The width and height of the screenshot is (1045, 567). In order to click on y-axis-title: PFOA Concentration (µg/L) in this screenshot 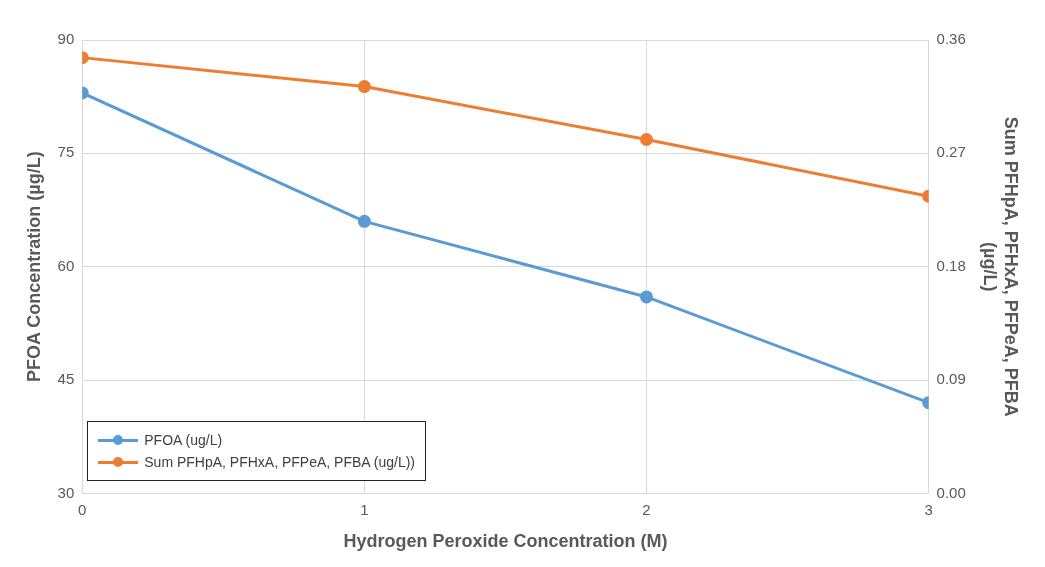, I will do `click(33, 267)`.